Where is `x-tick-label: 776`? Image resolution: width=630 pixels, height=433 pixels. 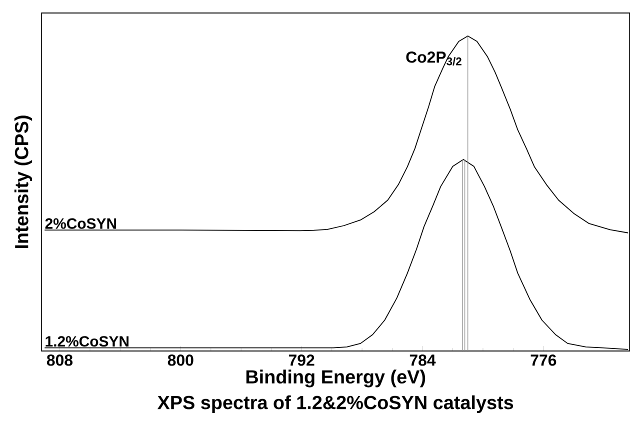 x-tick-label: 776 is located at coordinates (543, 360).